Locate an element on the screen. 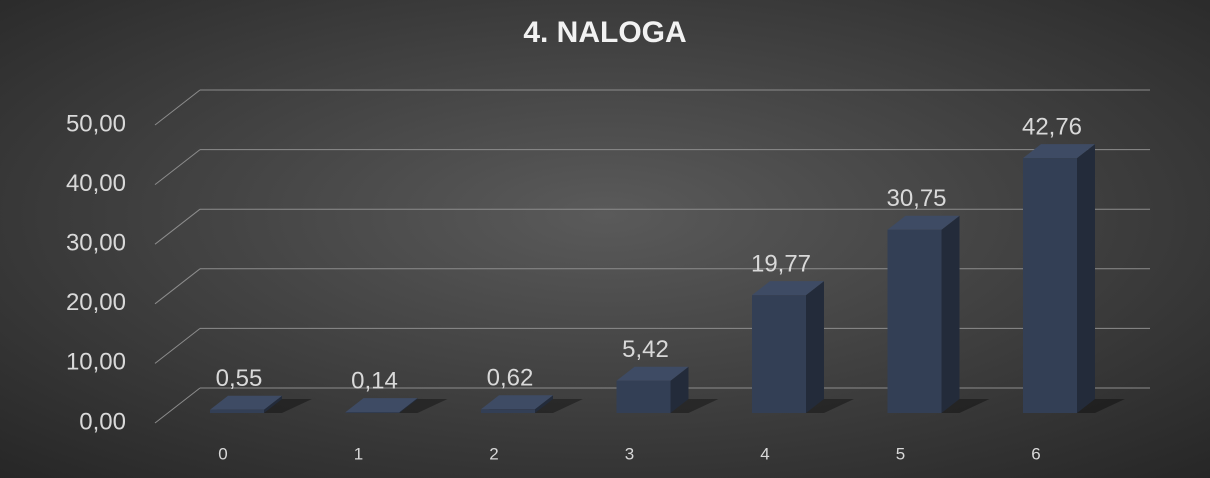 This screenshot has width=1210, height=478. value-label: 42,76 is located at coordinates (1052, 126).